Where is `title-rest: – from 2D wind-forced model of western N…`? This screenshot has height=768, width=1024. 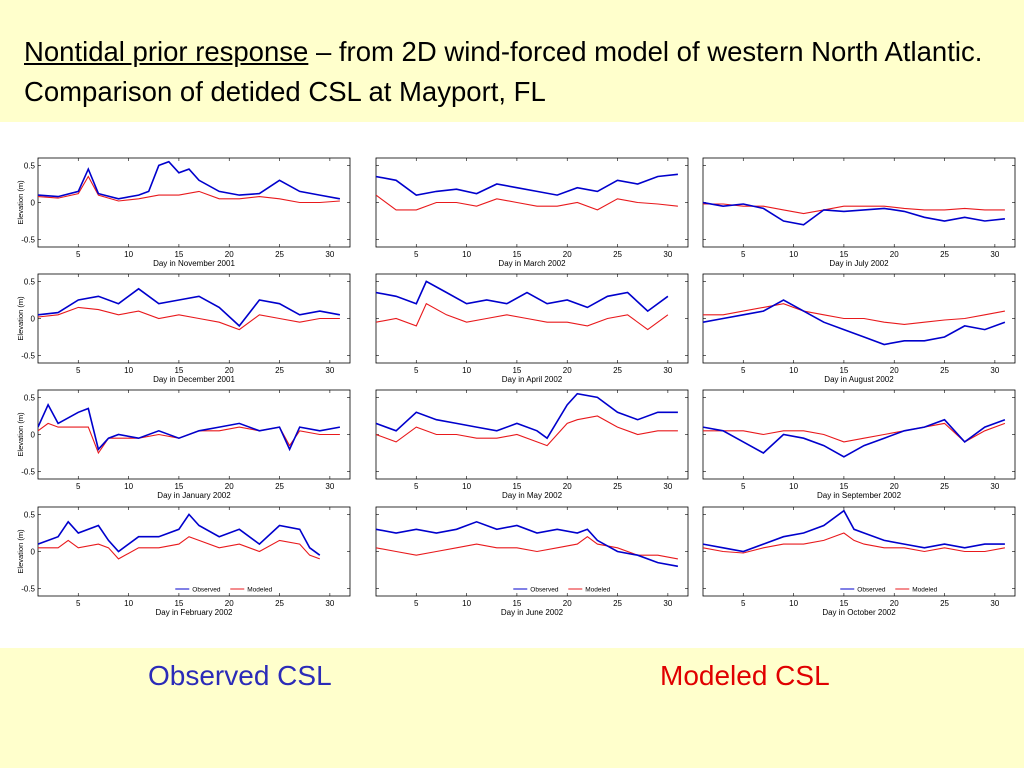
title-rest: – from 2D wind-forced model of western N… is located at coordinates (503, 71).